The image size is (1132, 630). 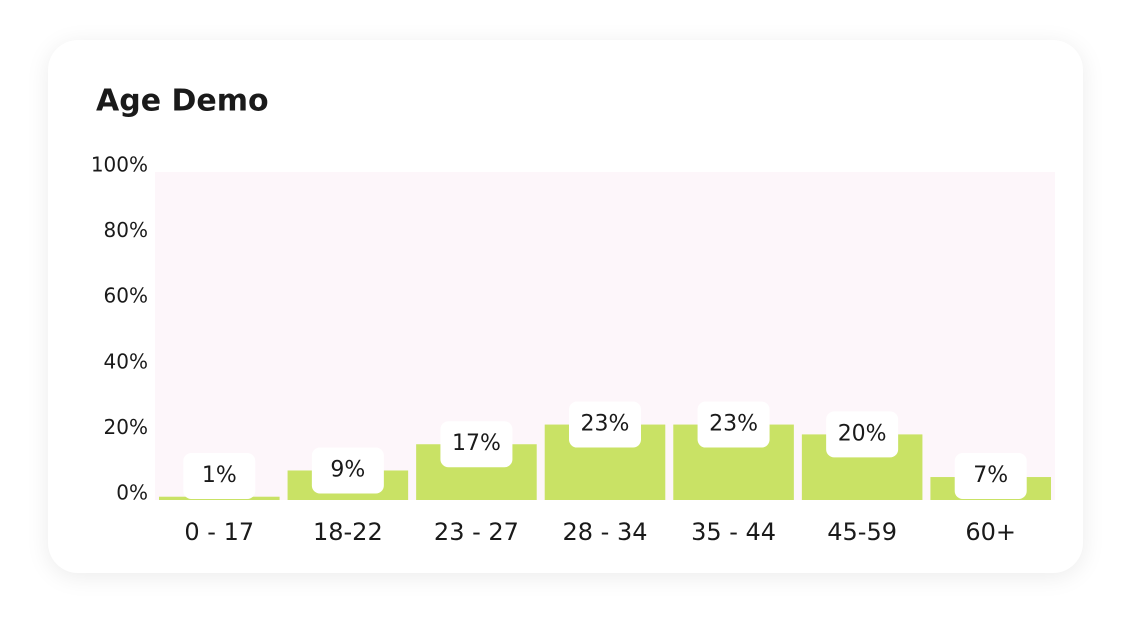 I want to click on x-tick-label: 45-59, so click(x=862, y=532).